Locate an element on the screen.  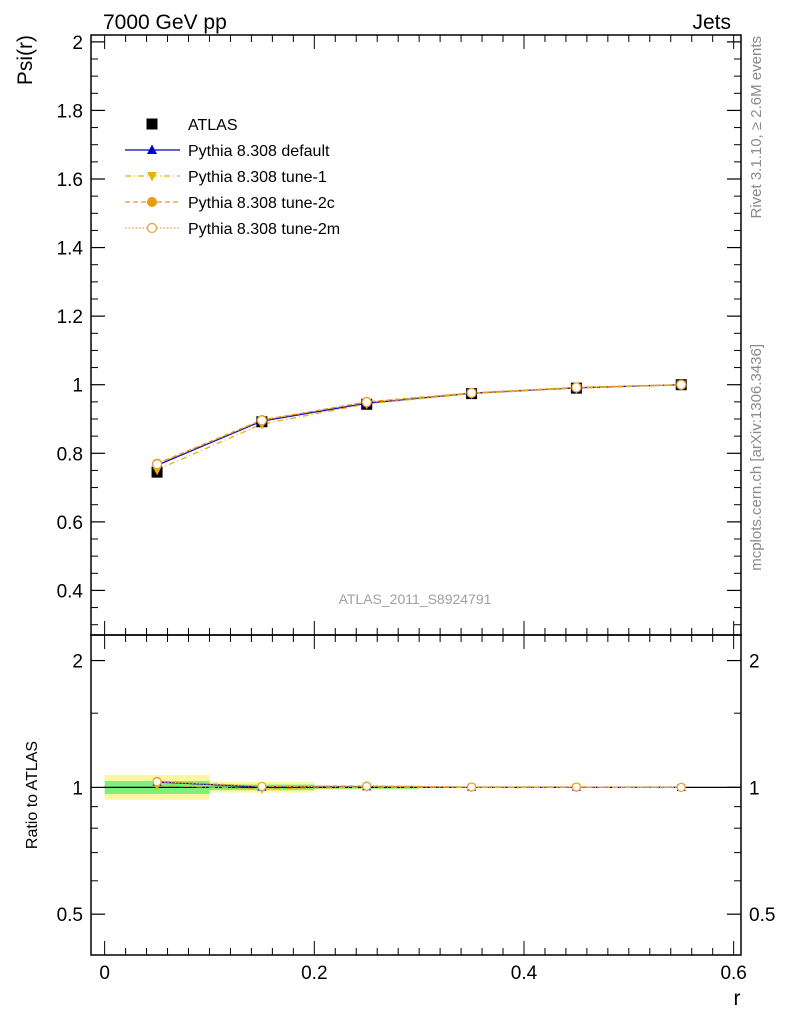
header-right: Jets is located at coordinates (711, 22).